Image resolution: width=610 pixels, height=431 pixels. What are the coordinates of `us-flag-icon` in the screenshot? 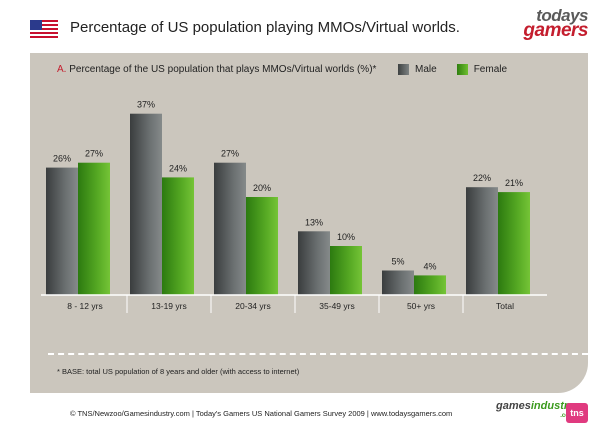 It's located at (44, 29).